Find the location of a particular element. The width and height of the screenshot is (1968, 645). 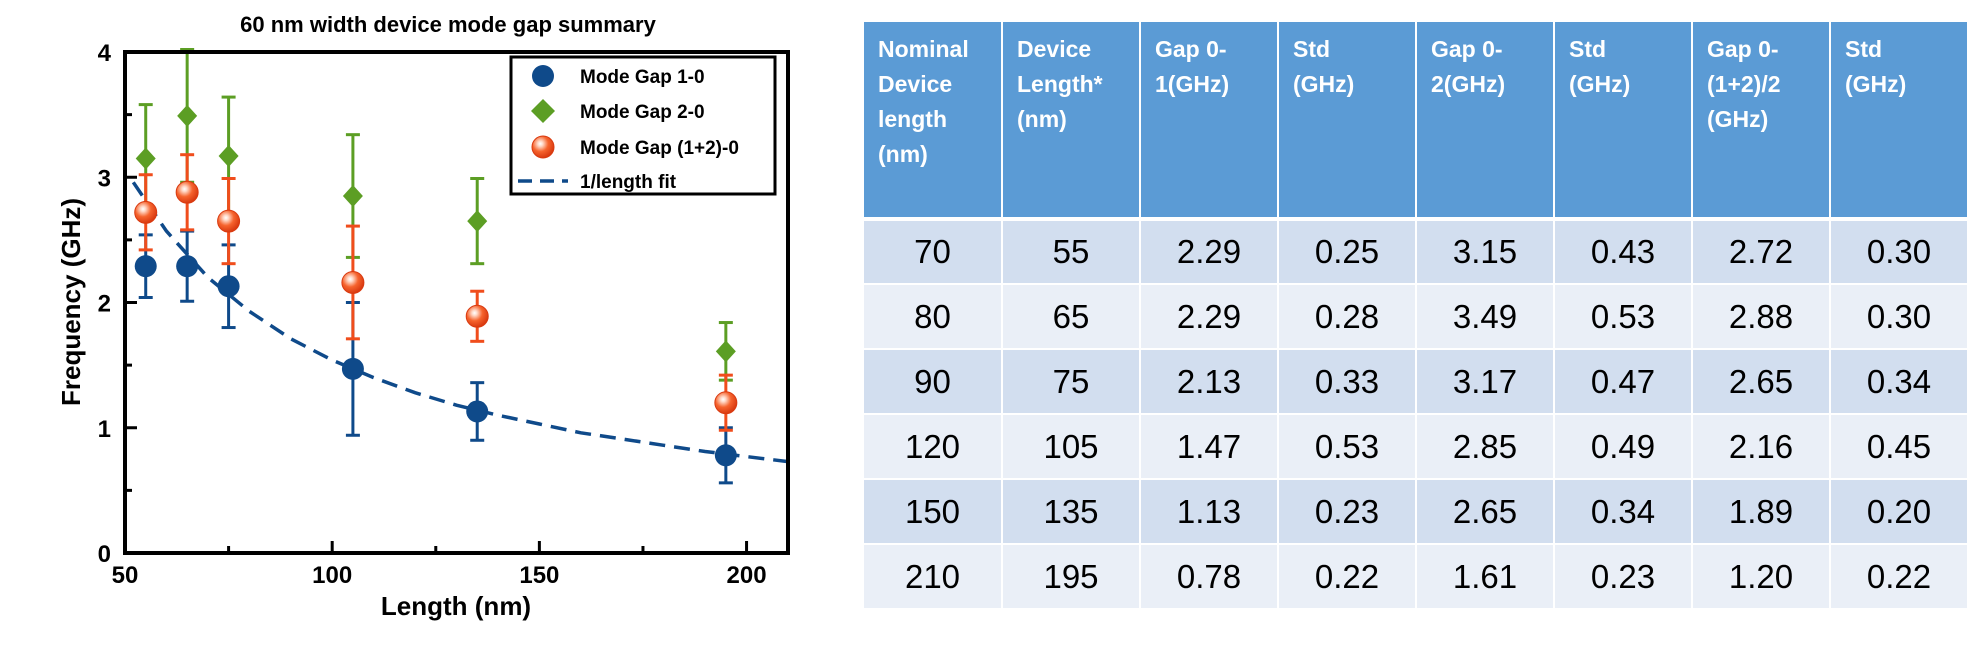

table-cell: 70 is located at coordinates (933, 252).